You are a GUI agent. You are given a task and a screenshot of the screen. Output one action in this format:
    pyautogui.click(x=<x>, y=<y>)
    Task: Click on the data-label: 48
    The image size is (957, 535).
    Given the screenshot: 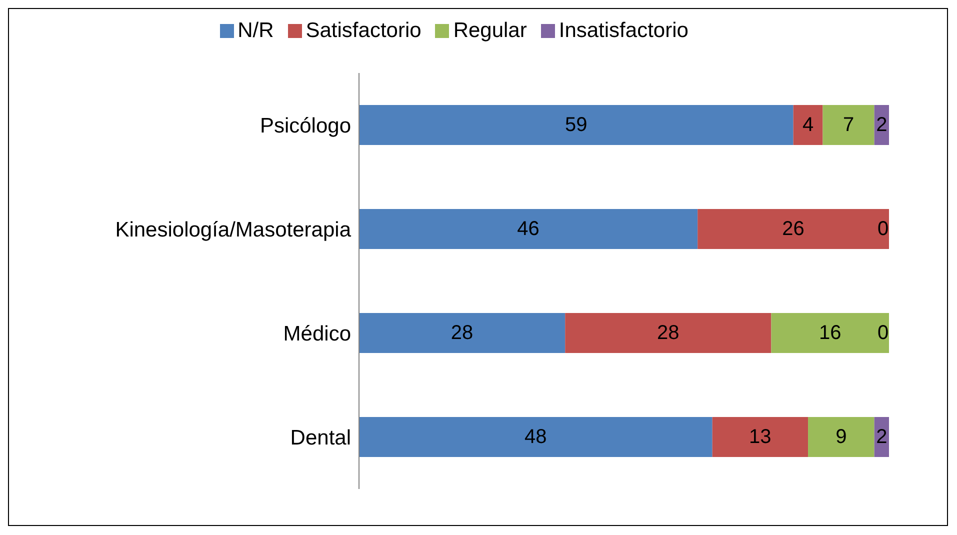 What is the action you would take?
    pyautogui.click(x=535, y=437)
    